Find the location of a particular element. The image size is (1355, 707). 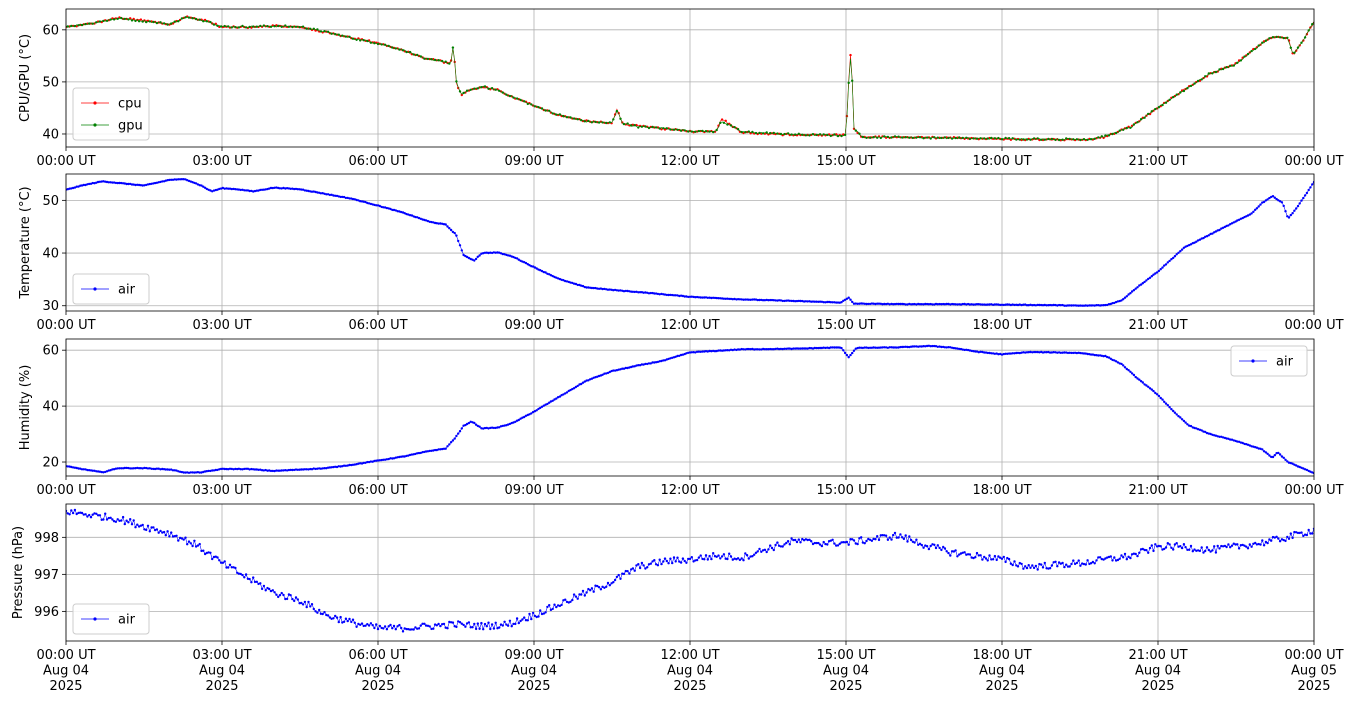

x-tick-label: 00:00 UT is located at coordinates (65, 490).